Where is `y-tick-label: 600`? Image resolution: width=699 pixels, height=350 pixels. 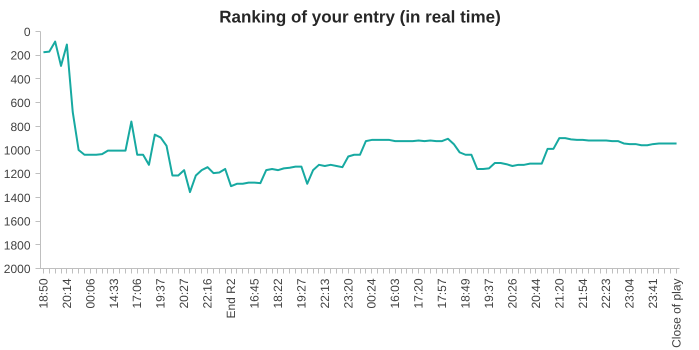
y-tick-label: 600 is located at coordinates (20, 103).